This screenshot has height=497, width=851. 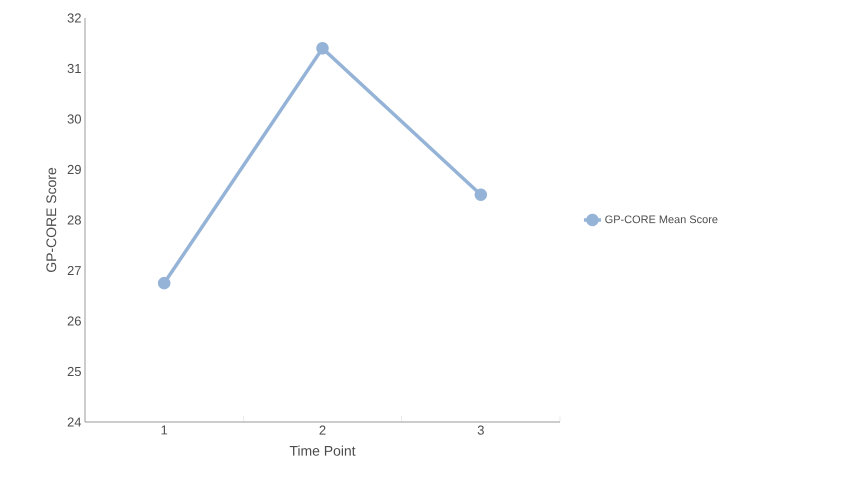 What do you see at coordinates (74, 18) in the screenshot?
I see `y-tick-label: 32` at bounding box center [74, 18].